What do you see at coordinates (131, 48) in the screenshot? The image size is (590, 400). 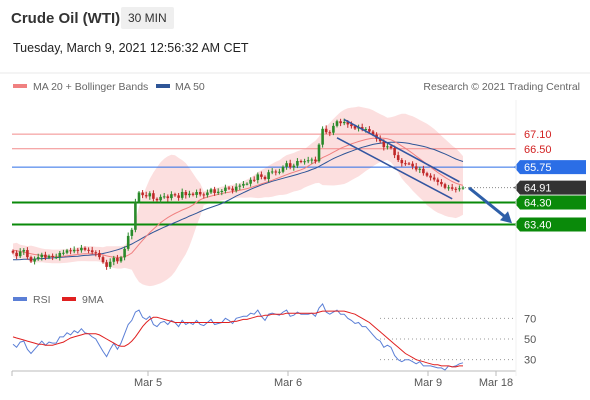 I see `report-datetime: Tuesday, March 9, 2021 12:56:32 AM CET` at bounding box center [131, 48].